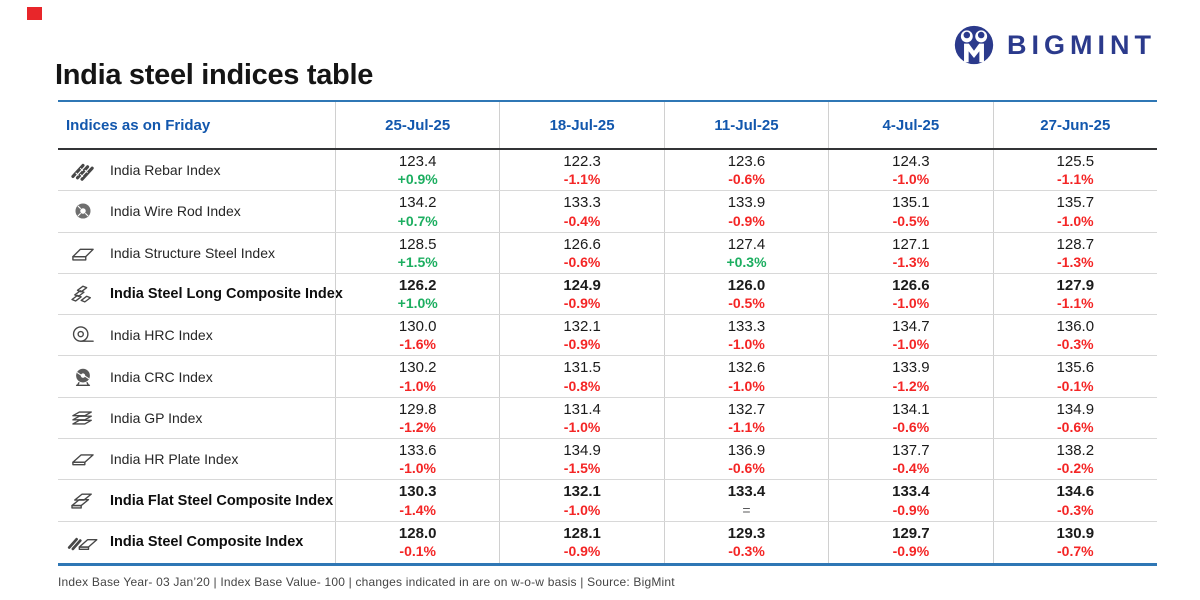  What do you see at coordinates (138, 125) in the screenshot?
I see `corner-header: Indices as on Friday` at bounding box center [138, 125].